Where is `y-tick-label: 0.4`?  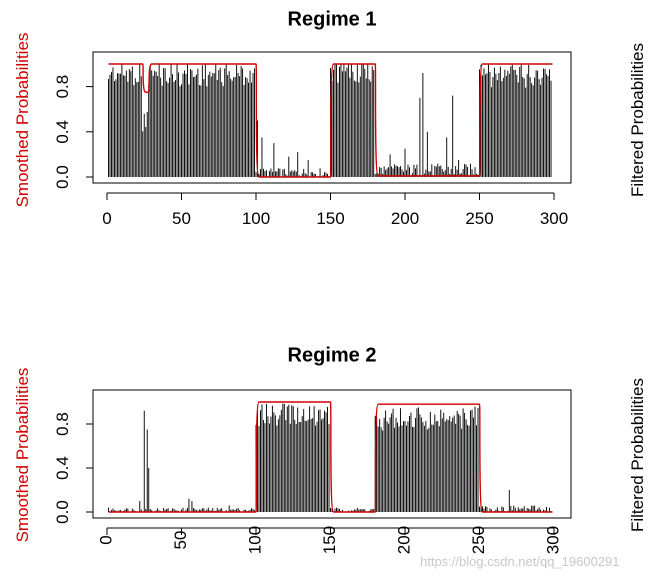 y-tick-label: 0.4 is located at coordinates (62, 468).